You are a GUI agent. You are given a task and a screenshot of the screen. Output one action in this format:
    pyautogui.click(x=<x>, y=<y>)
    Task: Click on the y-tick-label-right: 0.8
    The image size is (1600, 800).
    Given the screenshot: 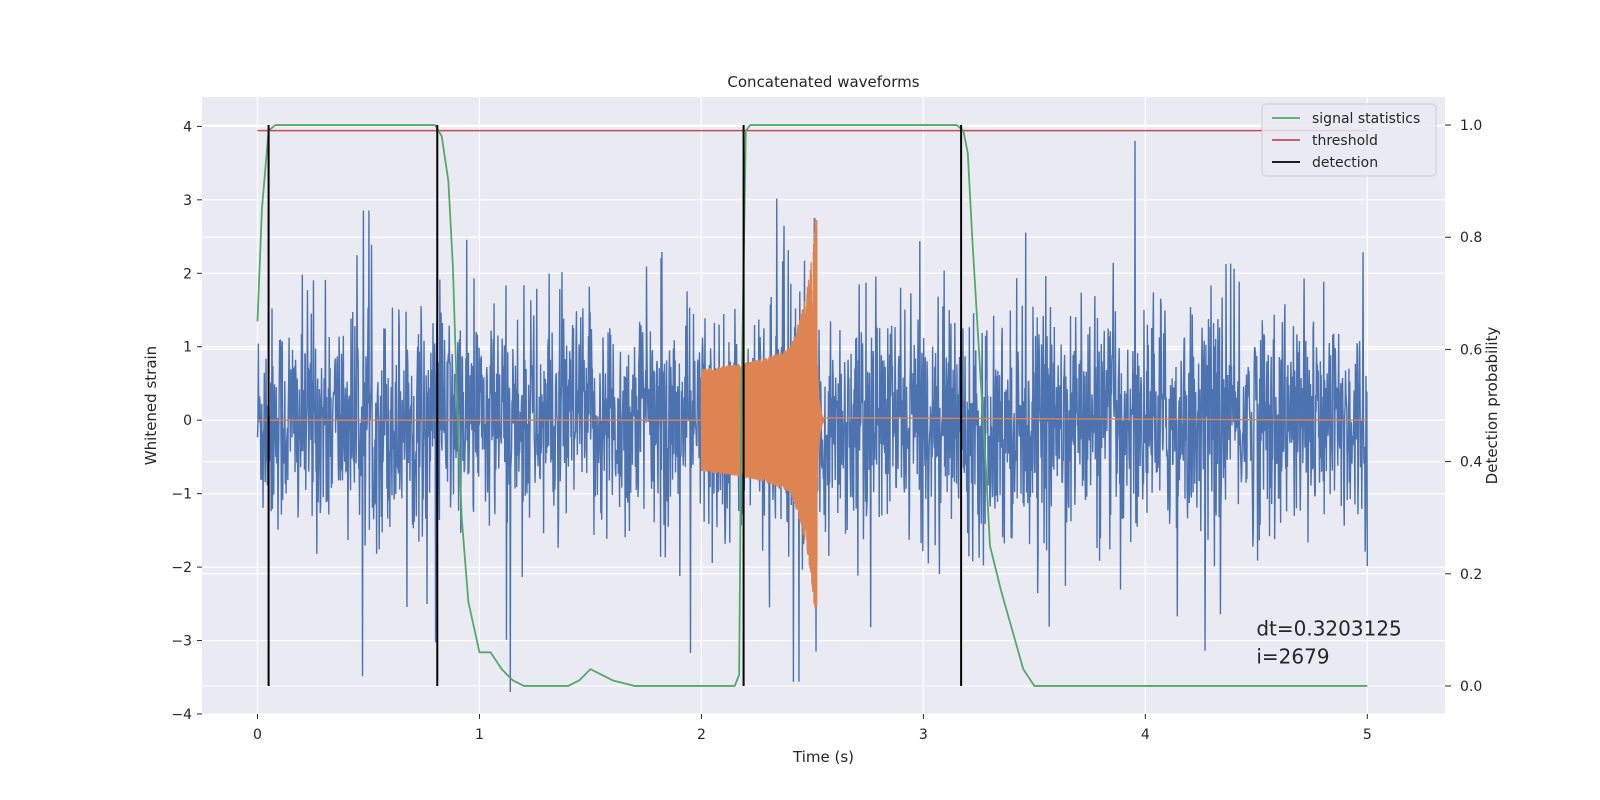 What is the action you would take?
    pyautogui.click(x=1471, y=238)
    